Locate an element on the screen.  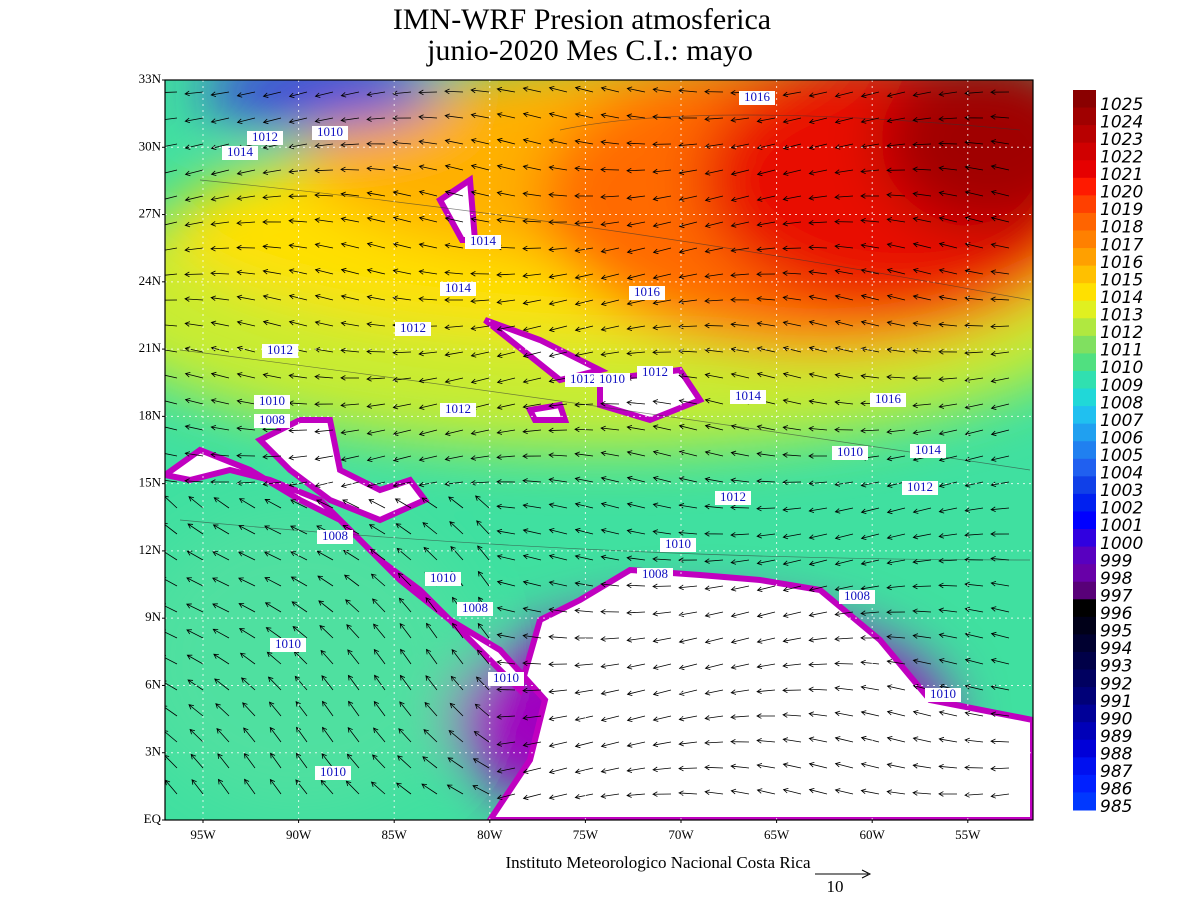
subtitle: junio-2020 Mes C.I.: mayo is located at coordinates (589, 50).